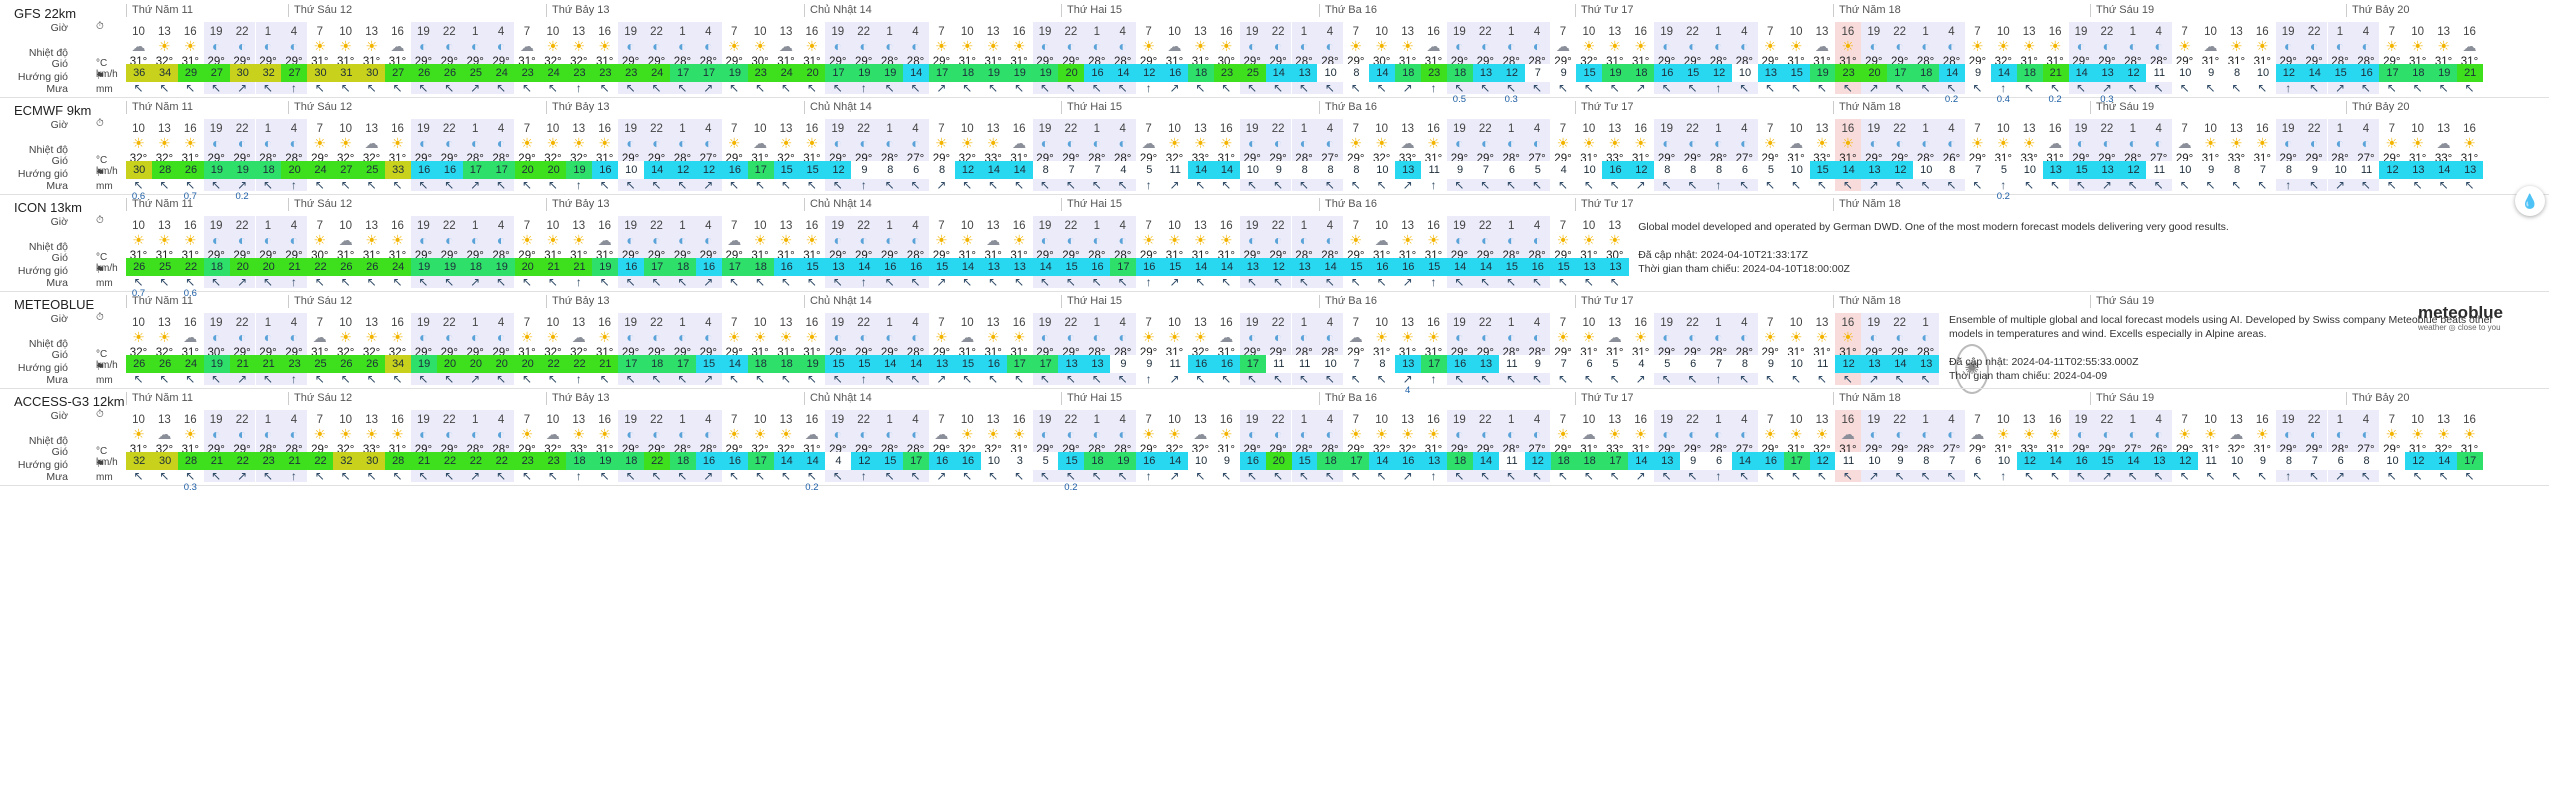  What do you see at coordinates (450, 170) in the screenshot?
I see `wind-speed-cell: 16` at bounding box center [450, 170].